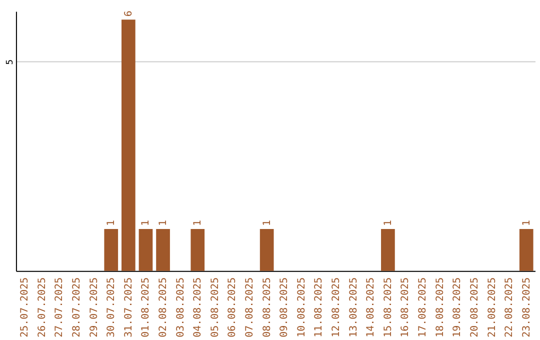 The width and height of the screenshot is (540, 340). What do you see at coordinates (112, 307) in the screenshot?
I see `x-tick-label: 30.07.2025` at bounding box center [112, 307].